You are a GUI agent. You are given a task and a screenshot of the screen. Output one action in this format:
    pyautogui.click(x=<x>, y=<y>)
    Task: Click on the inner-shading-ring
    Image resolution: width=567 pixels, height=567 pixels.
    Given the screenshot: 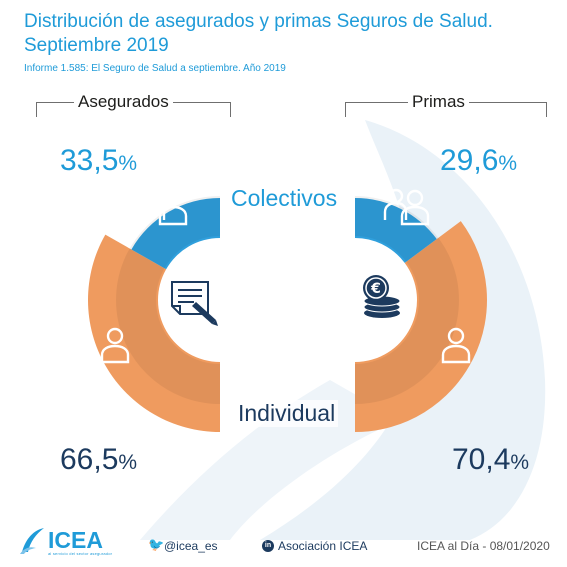 What is the action you would take?
    pyautogui.click(x=406, y=300)
    